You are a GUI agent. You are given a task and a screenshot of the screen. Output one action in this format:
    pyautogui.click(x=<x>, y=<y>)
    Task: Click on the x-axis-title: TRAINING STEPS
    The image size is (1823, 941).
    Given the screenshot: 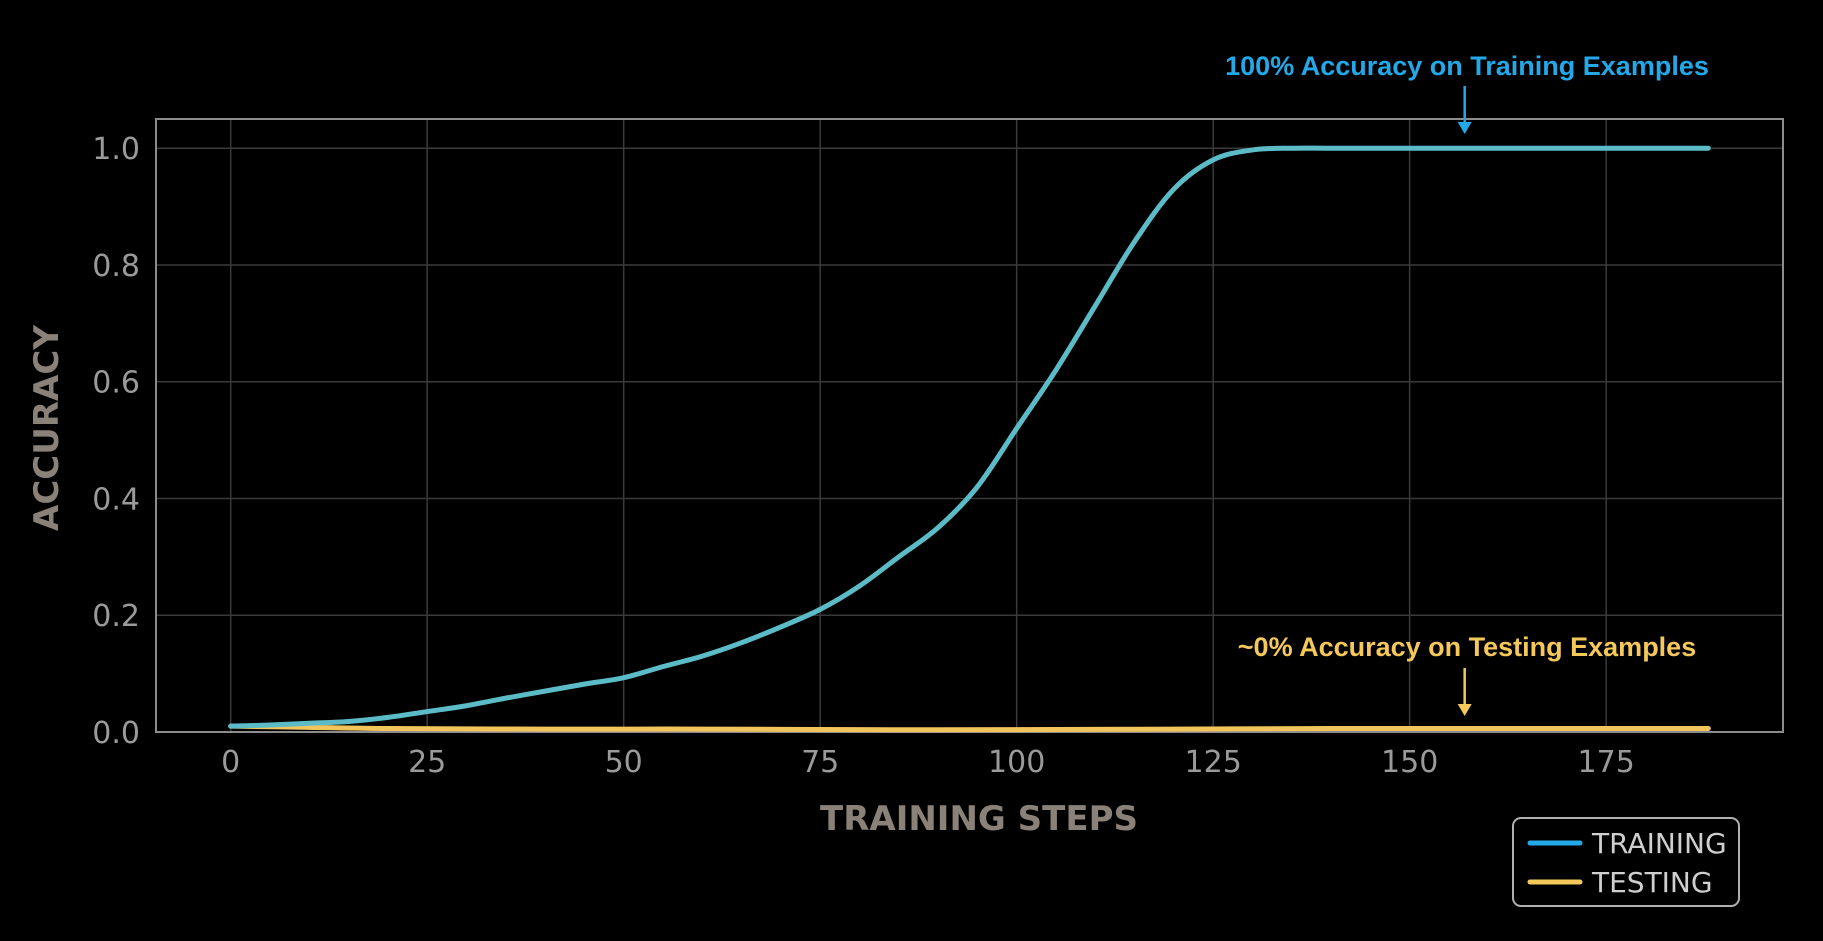 What is the action you would take?
    pyautogui.click(x=979, y=819)
    